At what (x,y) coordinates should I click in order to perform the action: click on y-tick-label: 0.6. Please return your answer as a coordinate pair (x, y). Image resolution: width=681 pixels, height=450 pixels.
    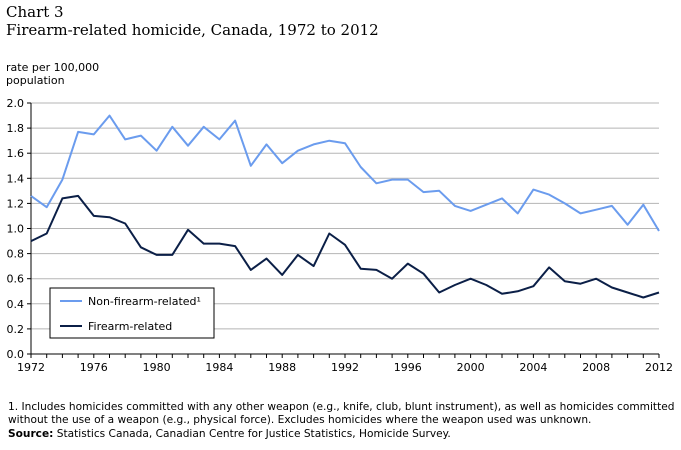
    Looking at the image, I should click on (16, 279).